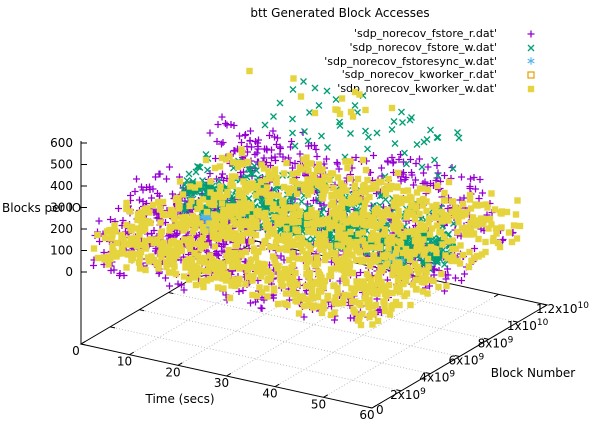 This screenshot has height=445, width=616. Describe the element at coordinates (531, 61) in the screenshot. I see `star-marker-icon` at that location.